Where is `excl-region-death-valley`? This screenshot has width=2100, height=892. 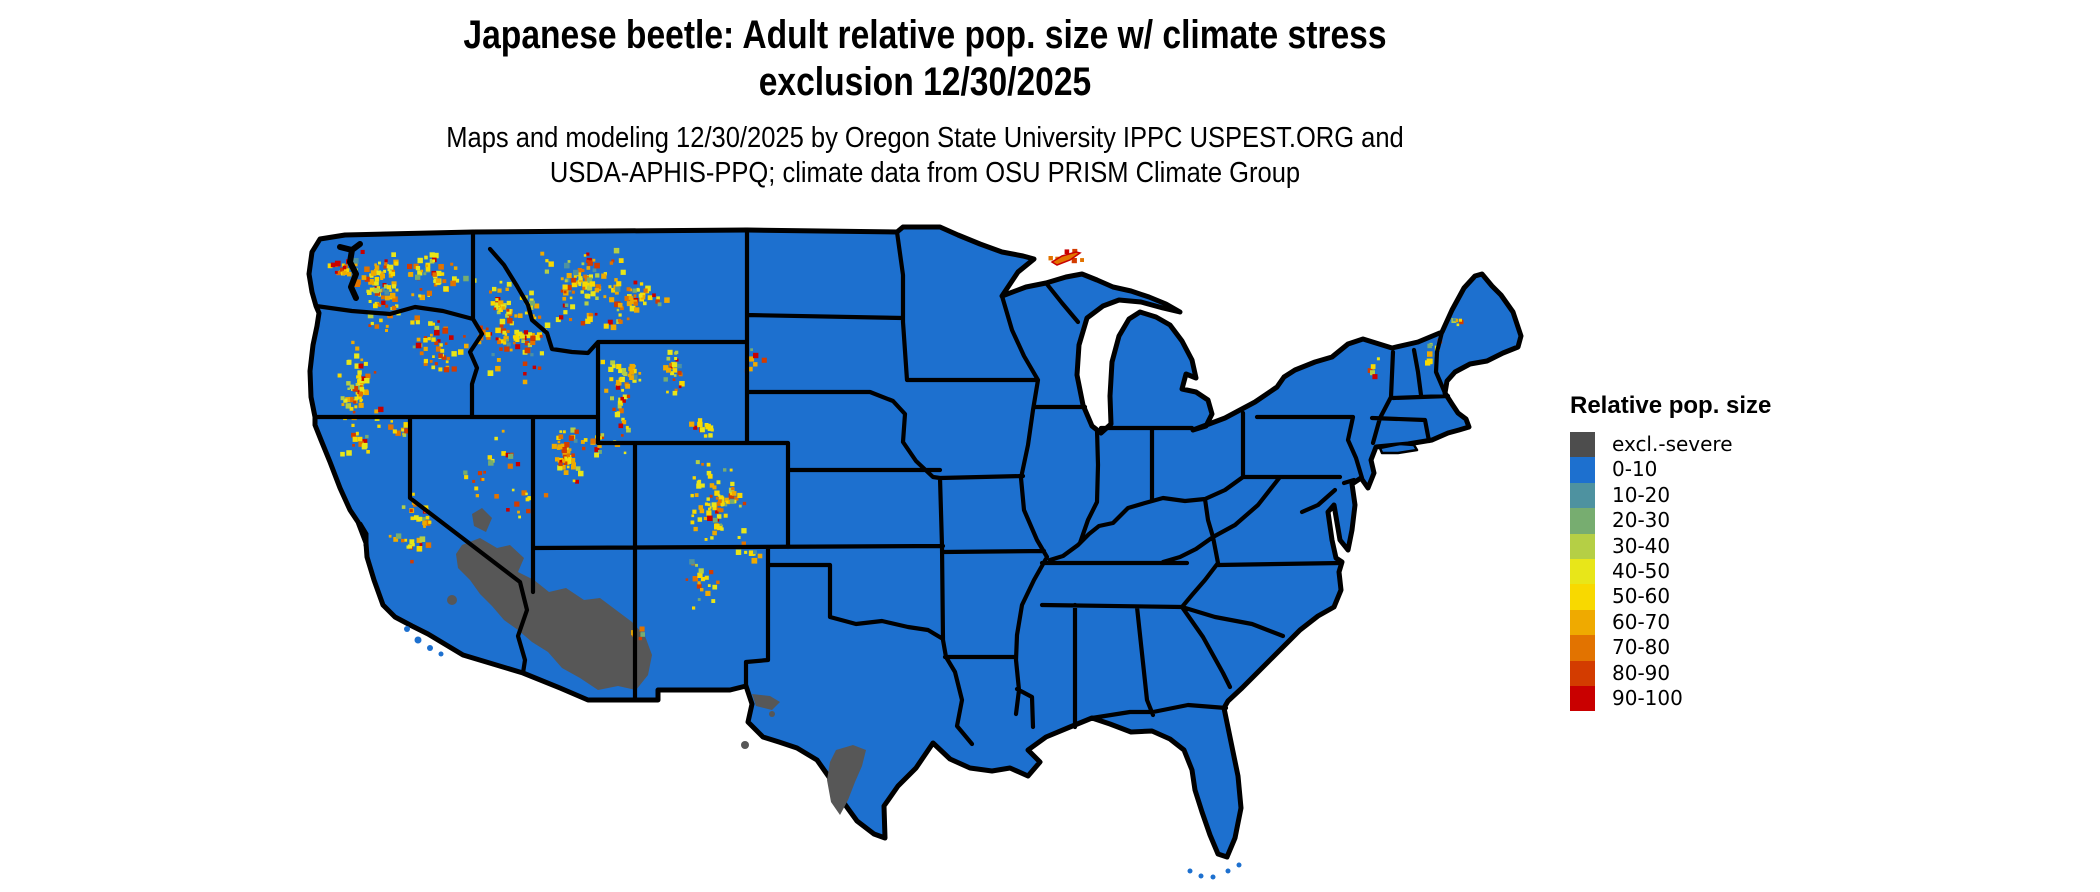
excl-region-death-valley is located at coordinates (482, 520).